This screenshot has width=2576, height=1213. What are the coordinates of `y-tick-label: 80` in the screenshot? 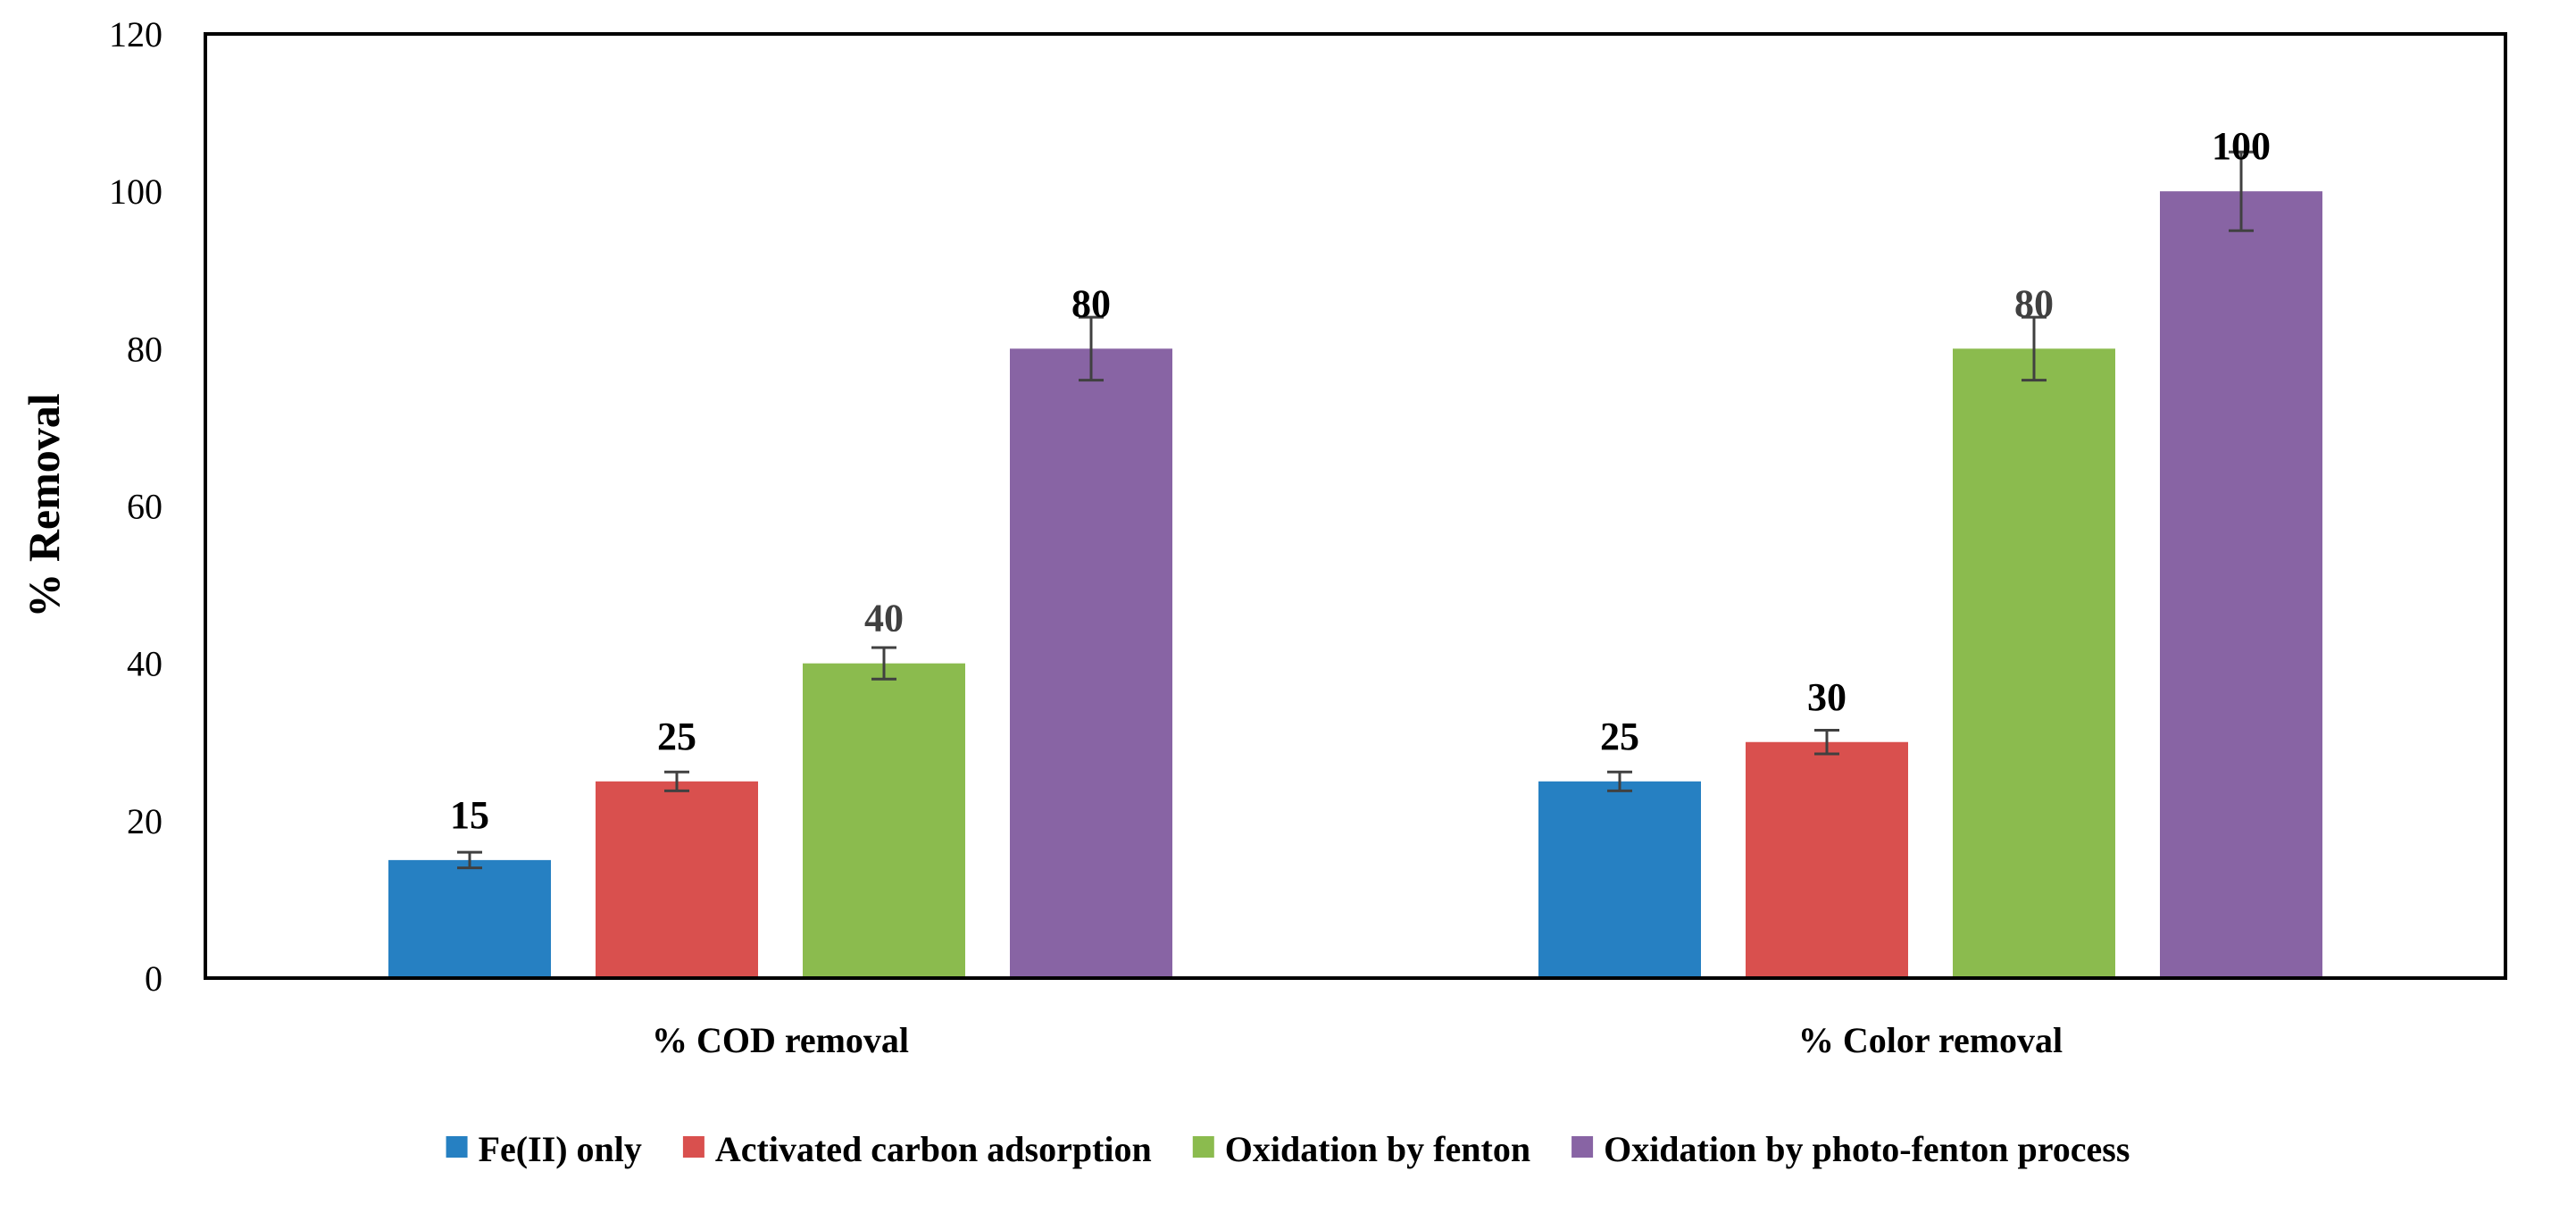 It's located at (145, 349).